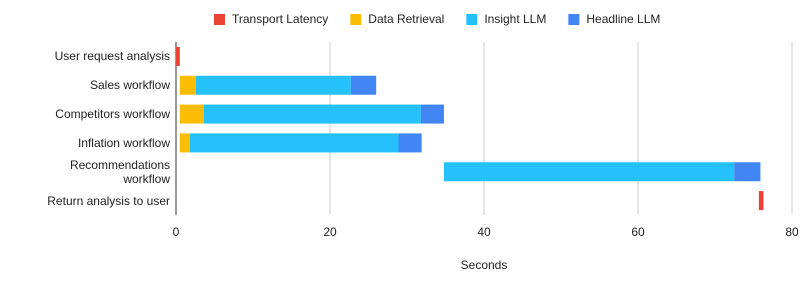 This screenshot has height=286, width=808. I want to click on y-tick-label: Recommendations workflow, so click(119, 171).